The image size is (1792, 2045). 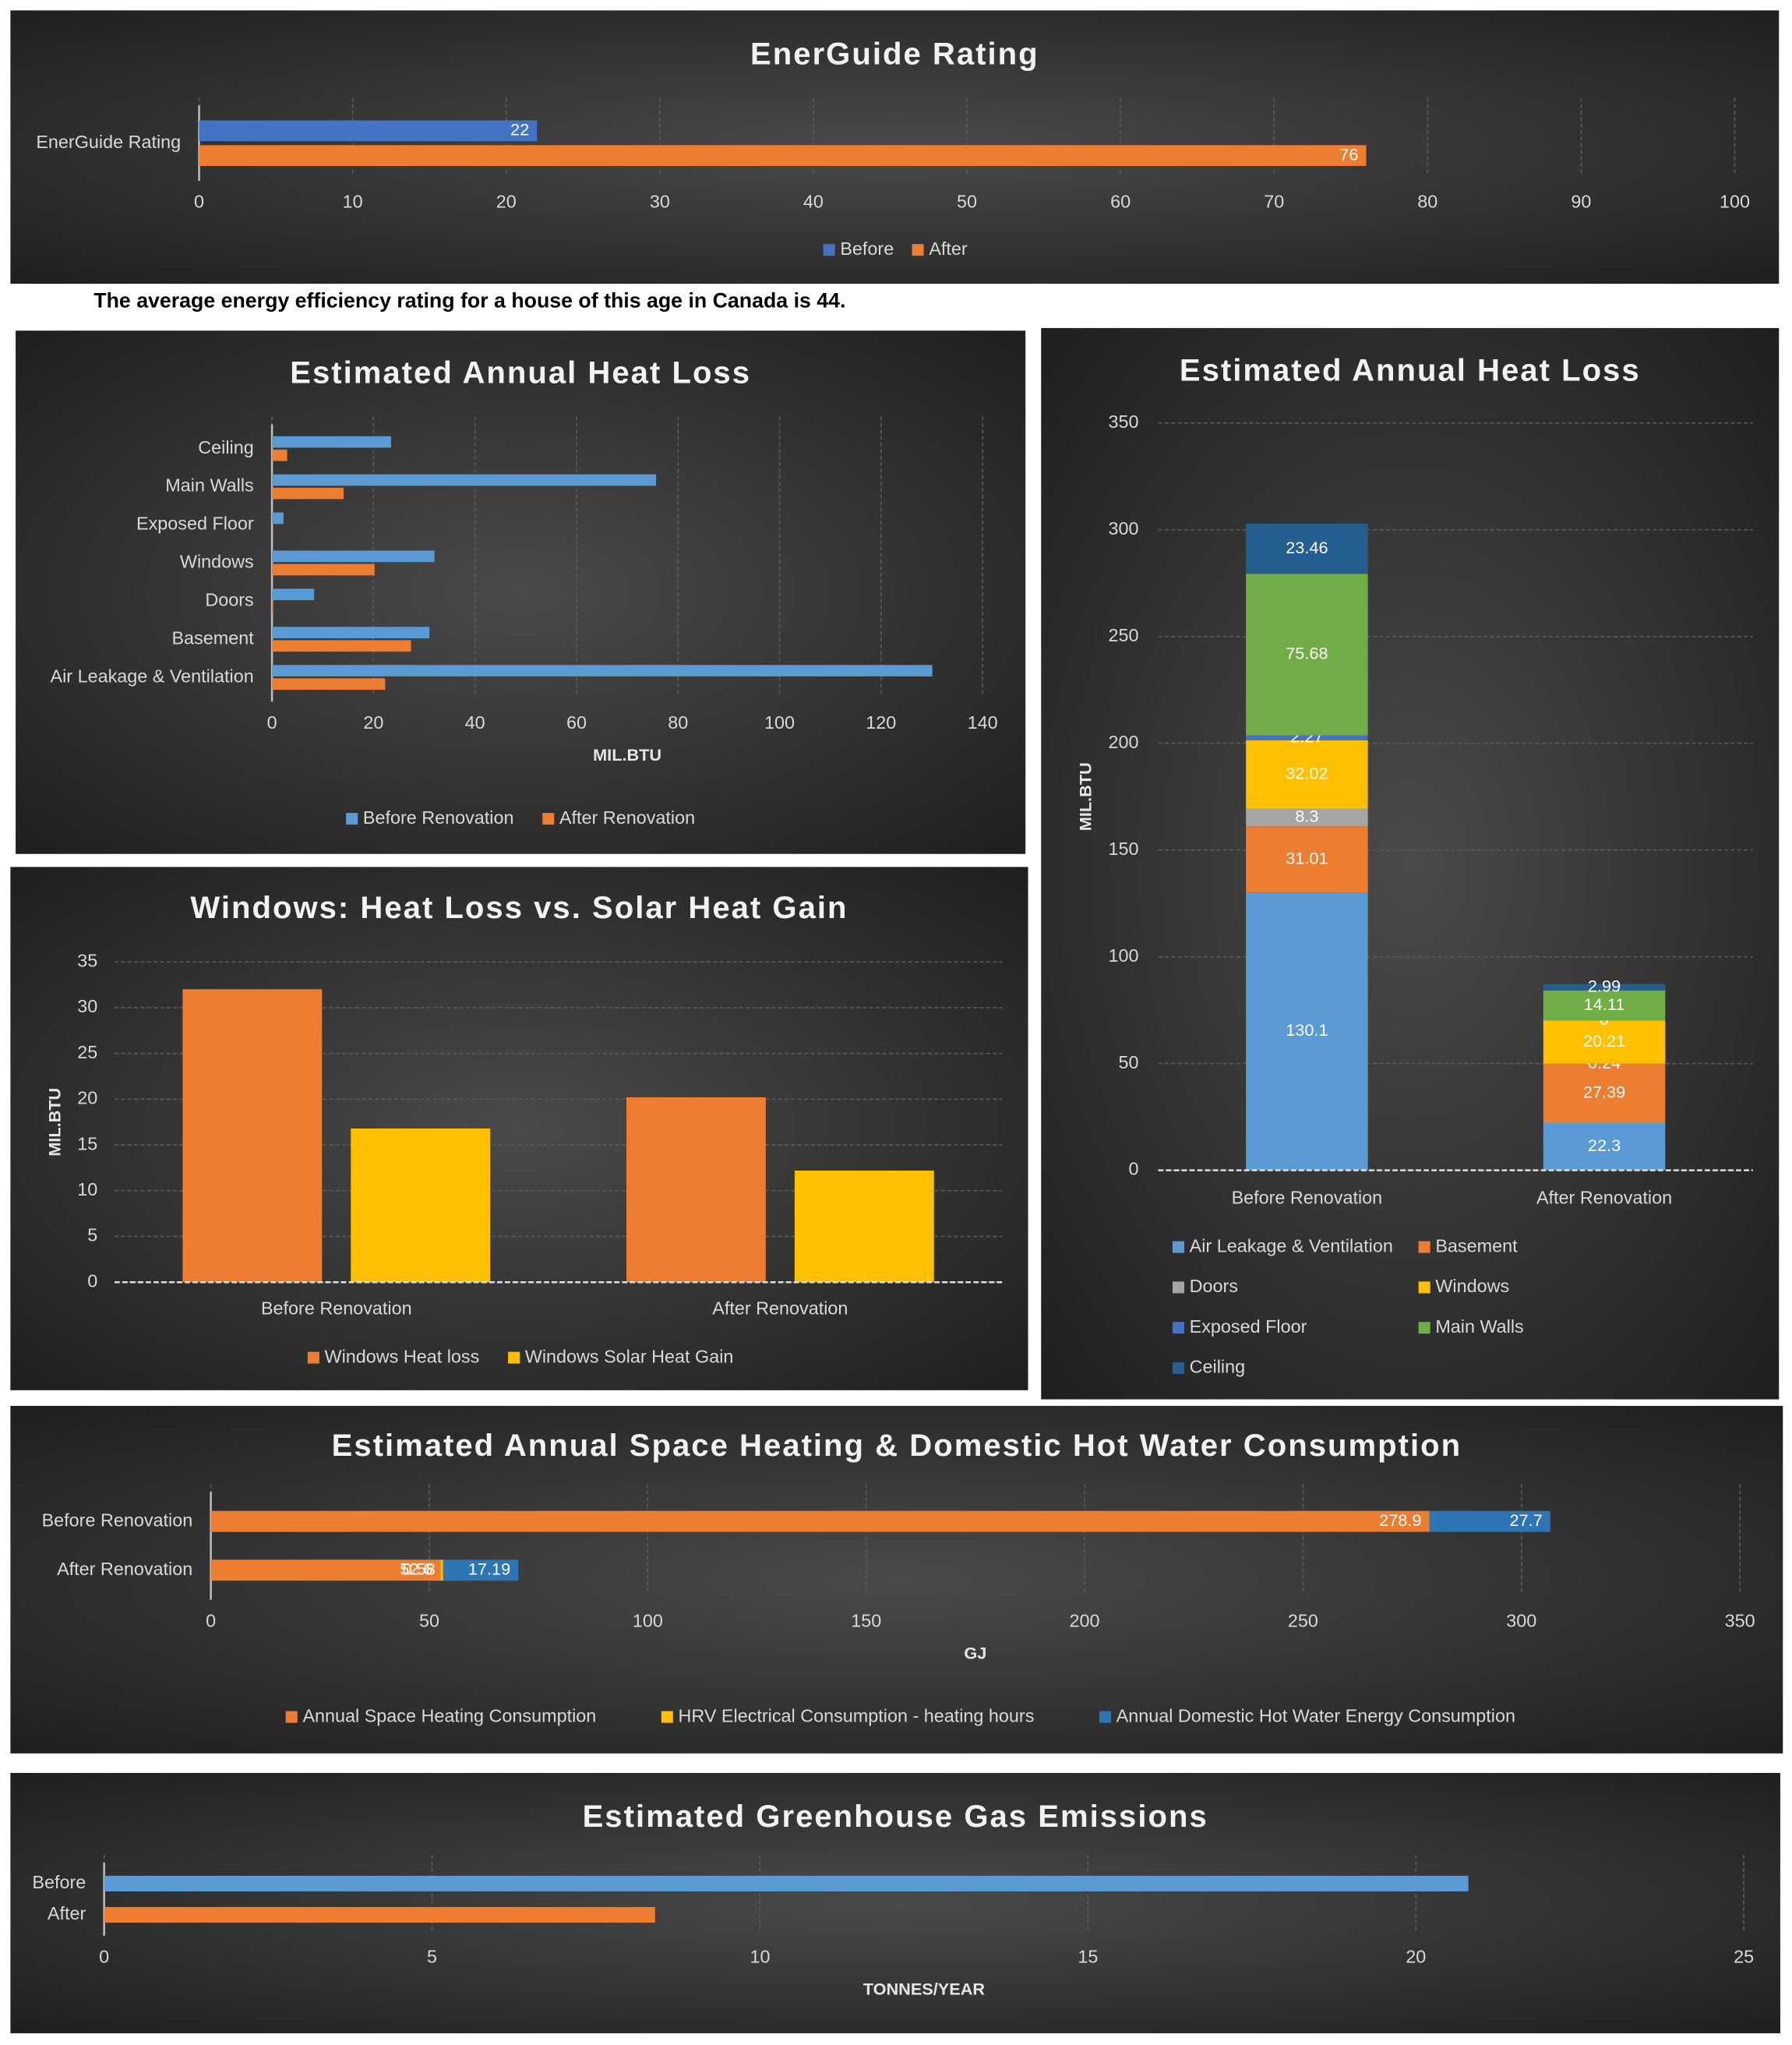 I want to click on data-label: 2.99, so click(x=1604, y=985).